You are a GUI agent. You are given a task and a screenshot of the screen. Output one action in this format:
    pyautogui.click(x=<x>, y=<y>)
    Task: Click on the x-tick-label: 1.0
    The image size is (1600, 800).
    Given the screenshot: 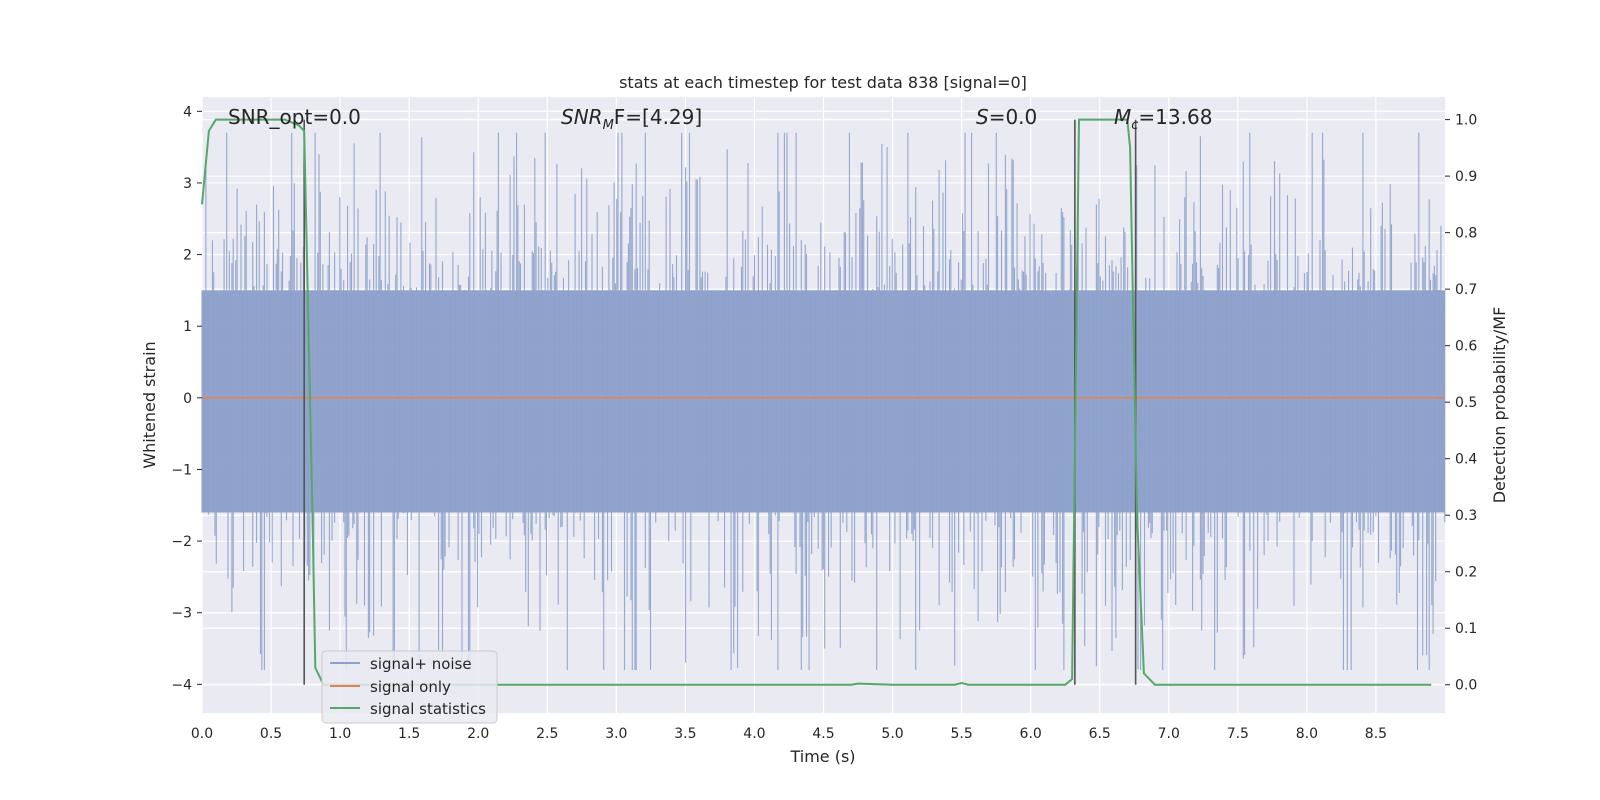 What is the action you would take?
    pyautogui.click(x=340, y=734)
    